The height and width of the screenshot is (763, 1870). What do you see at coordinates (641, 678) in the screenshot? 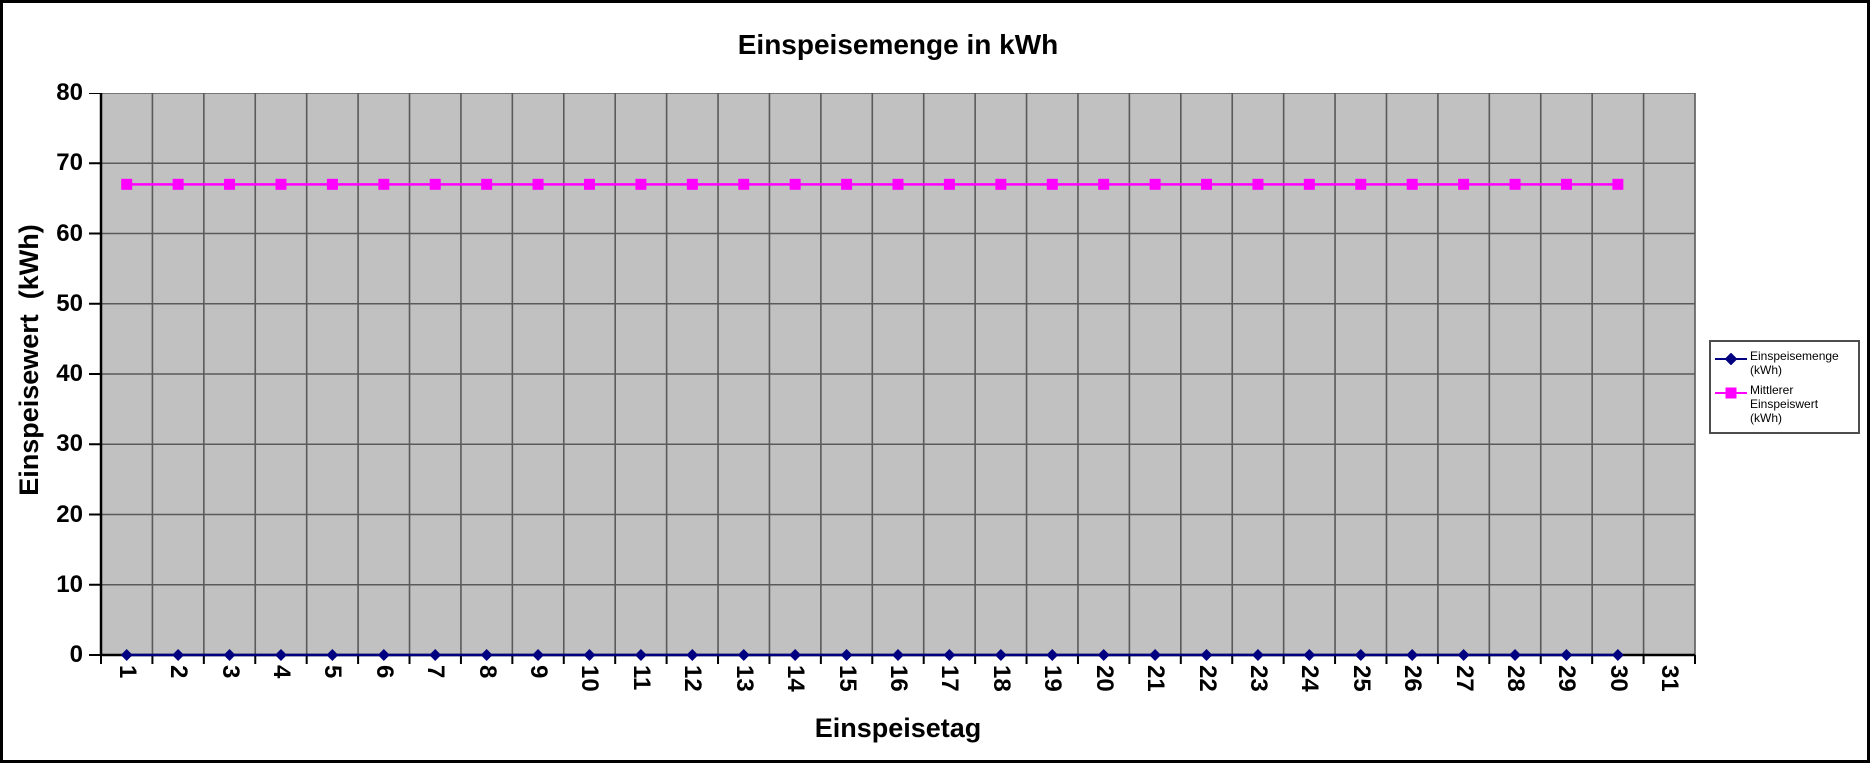
I see `x-tick-label: 11` at bounding box center [641, 678].